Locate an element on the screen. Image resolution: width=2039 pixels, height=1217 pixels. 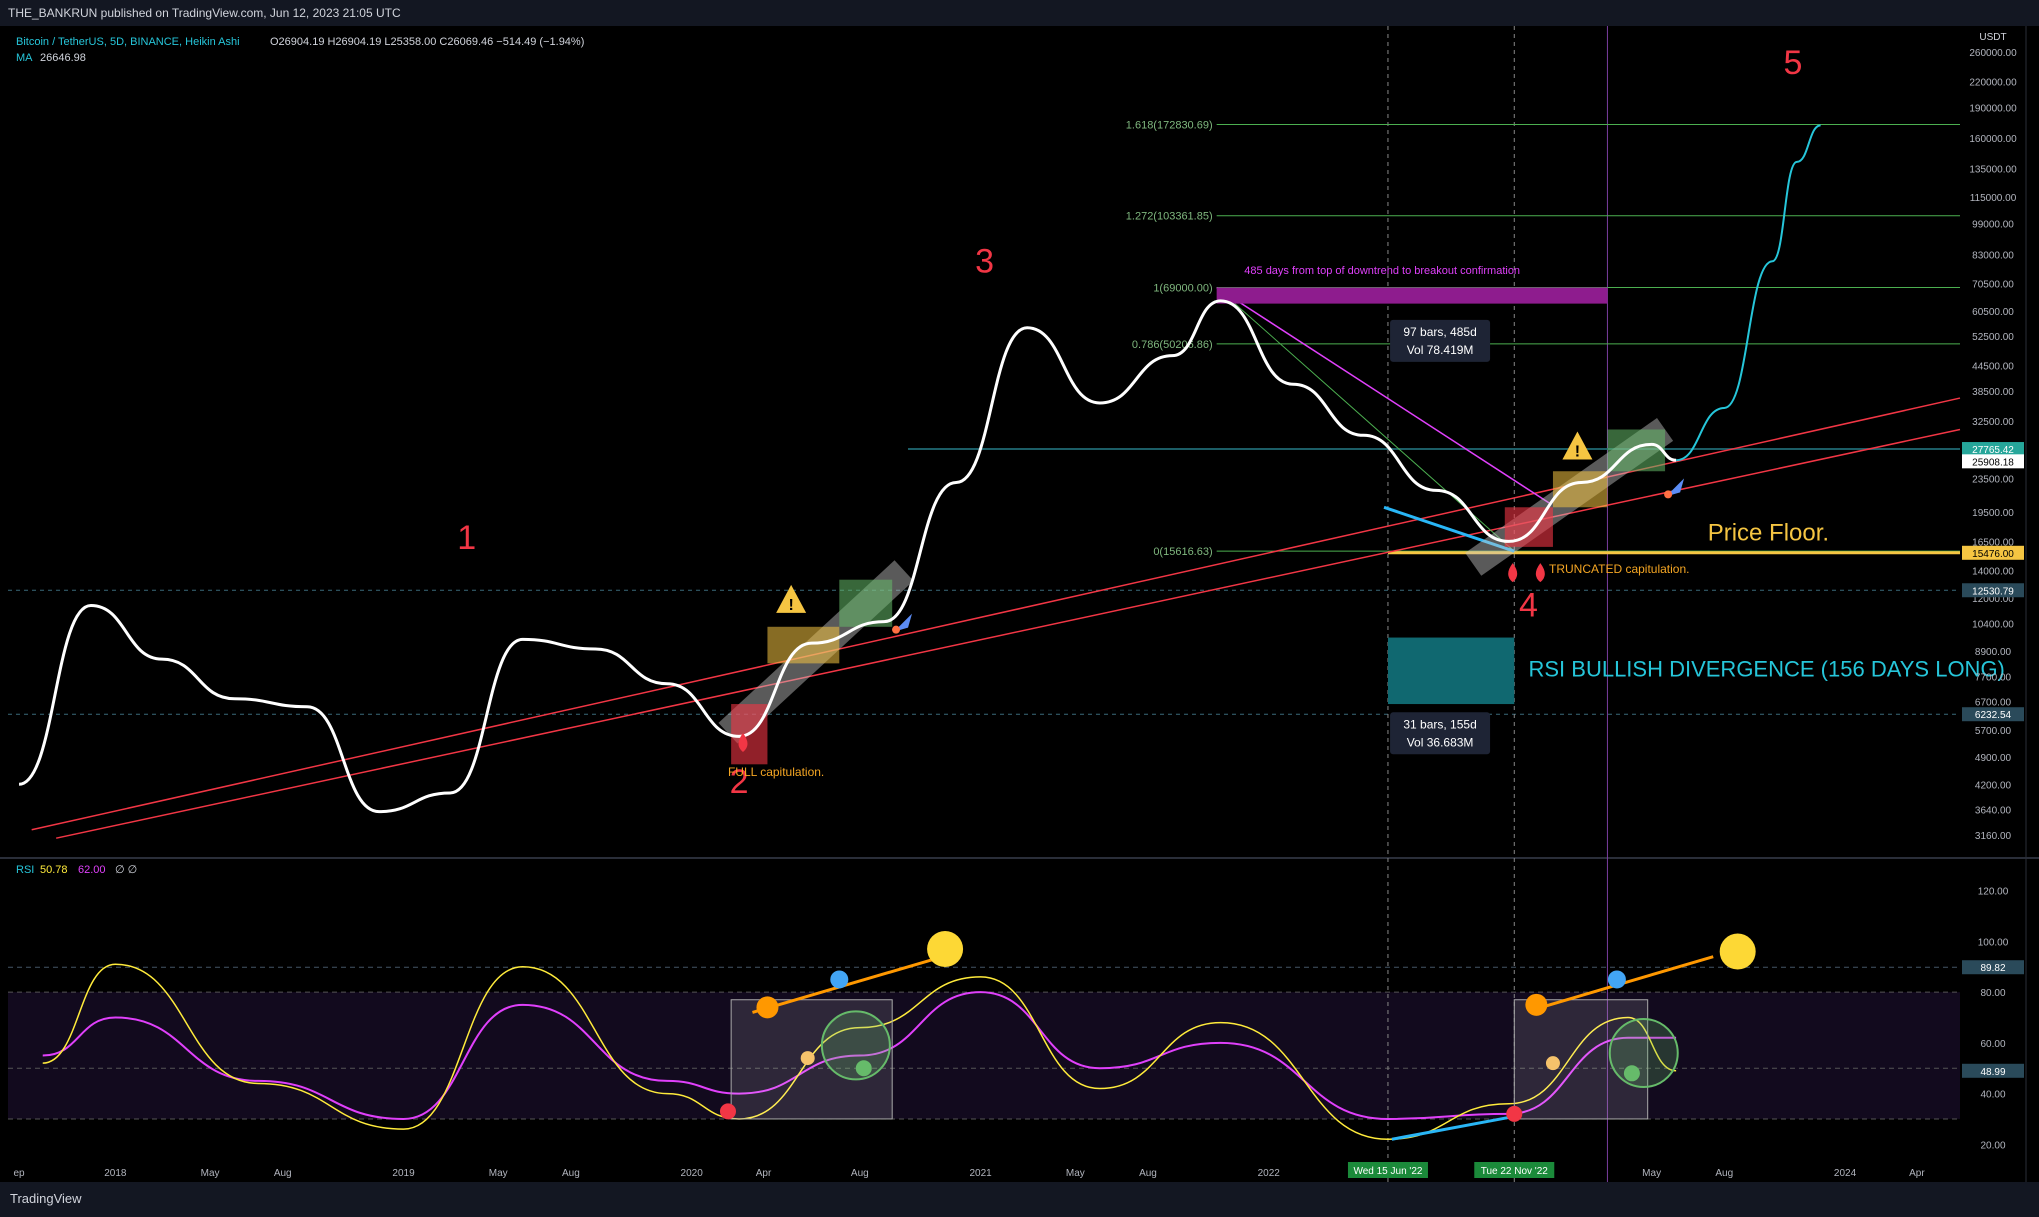
tradingview-logo: TradingView is located at coordinates (46, 1198).